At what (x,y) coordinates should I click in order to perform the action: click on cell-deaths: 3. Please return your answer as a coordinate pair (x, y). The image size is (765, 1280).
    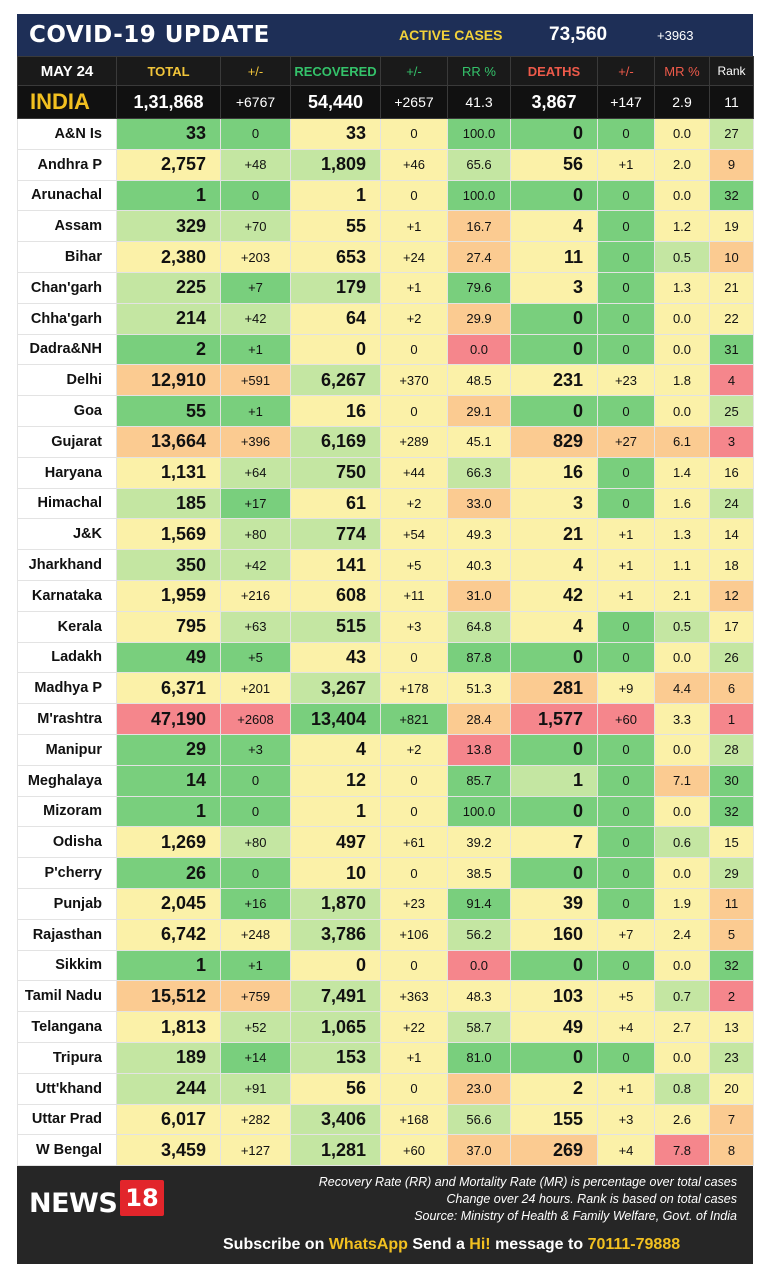
    Looking at the image, I should click on (554, 503).